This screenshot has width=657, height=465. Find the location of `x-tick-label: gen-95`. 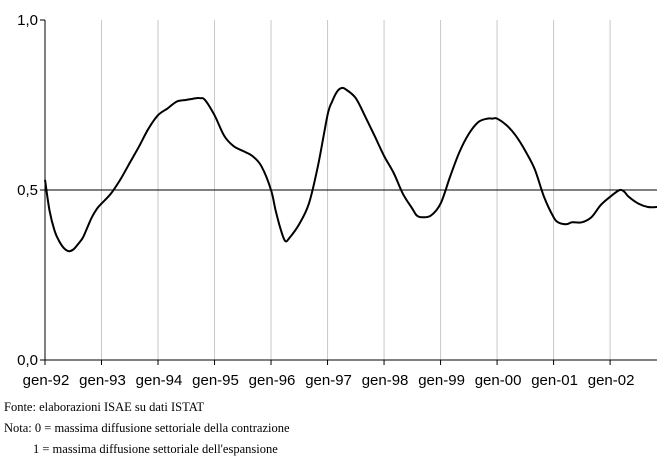

x-tick-label: gen-95 is located at coordinates (215, 380).